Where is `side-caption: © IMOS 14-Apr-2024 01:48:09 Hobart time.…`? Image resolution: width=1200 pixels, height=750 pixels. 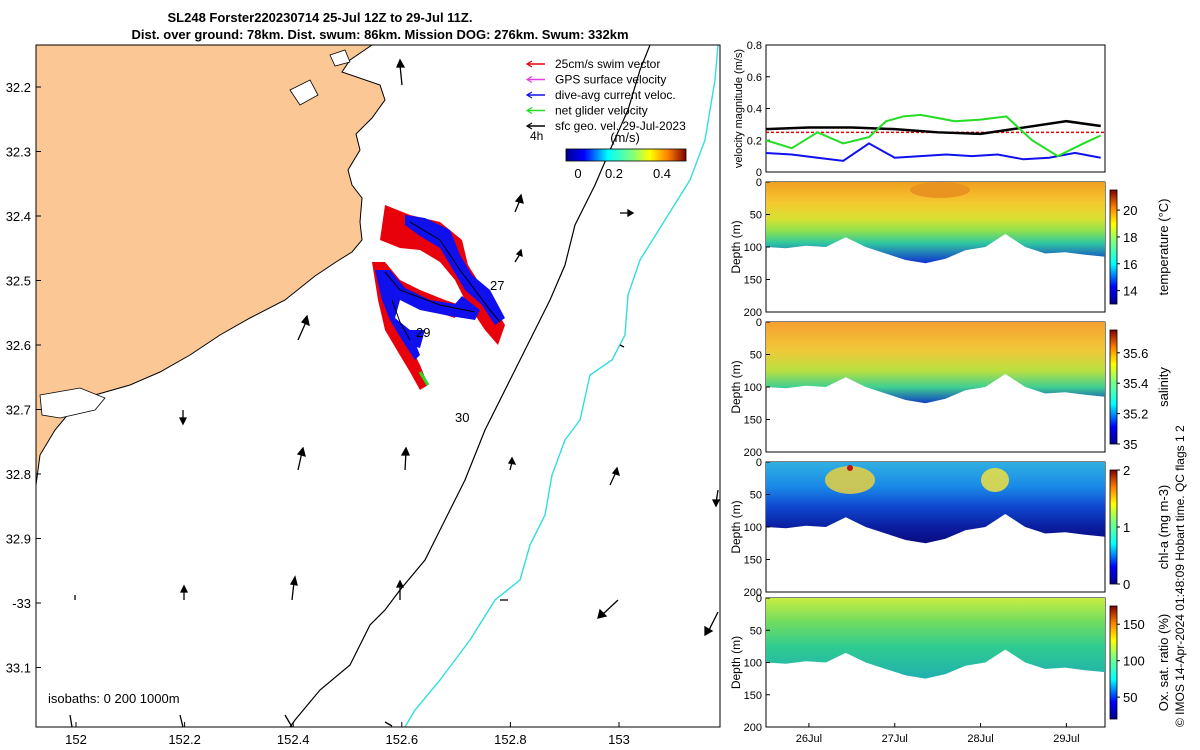
side-caption: © IMOS 14-Apr-2024 01:48:09 Hobart time.… is located at coordinates (1180, 576).